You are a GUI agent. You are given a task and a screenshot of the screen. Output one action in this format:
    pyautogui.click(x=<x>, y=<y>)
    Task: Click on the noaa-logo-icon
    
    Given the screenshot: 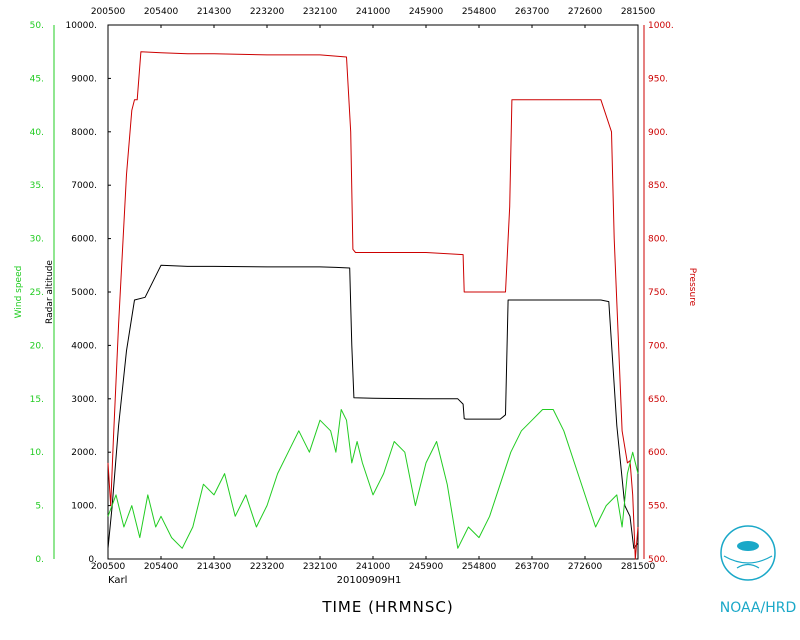 What is the action you would take?
    pyautogui.click(x=748, y=553)
    